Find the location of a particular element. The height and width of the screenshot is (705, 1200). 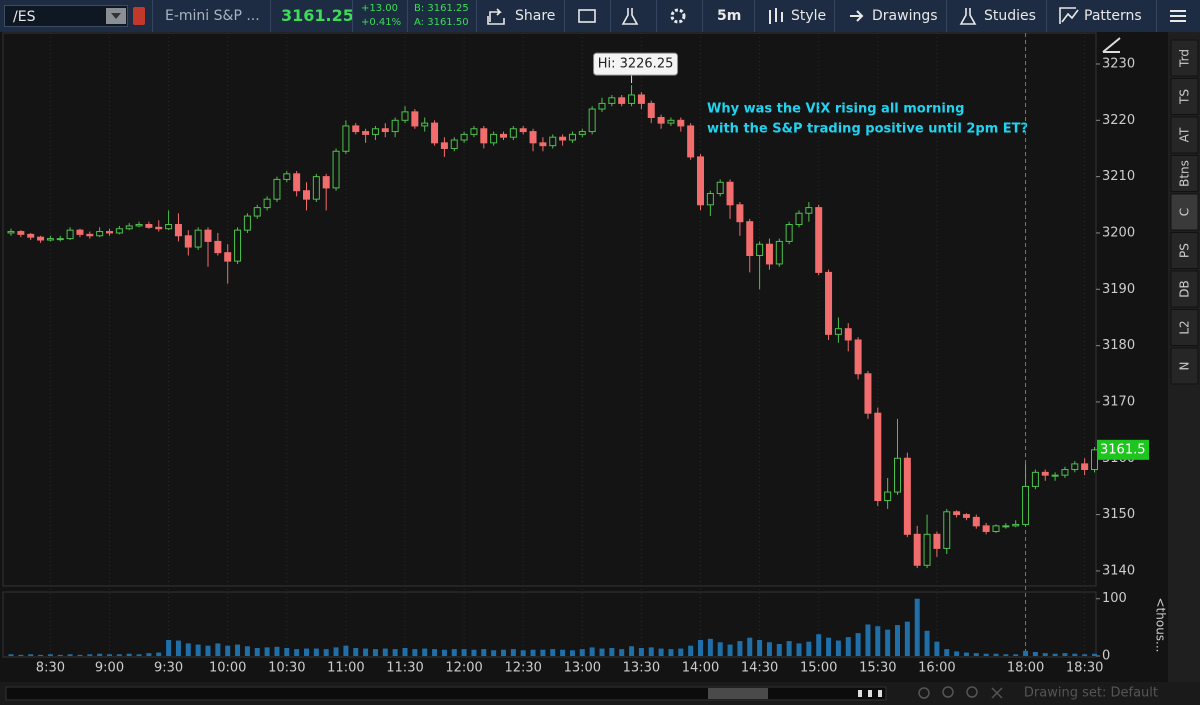

style-button: Style is located at coordinates (794, 16).